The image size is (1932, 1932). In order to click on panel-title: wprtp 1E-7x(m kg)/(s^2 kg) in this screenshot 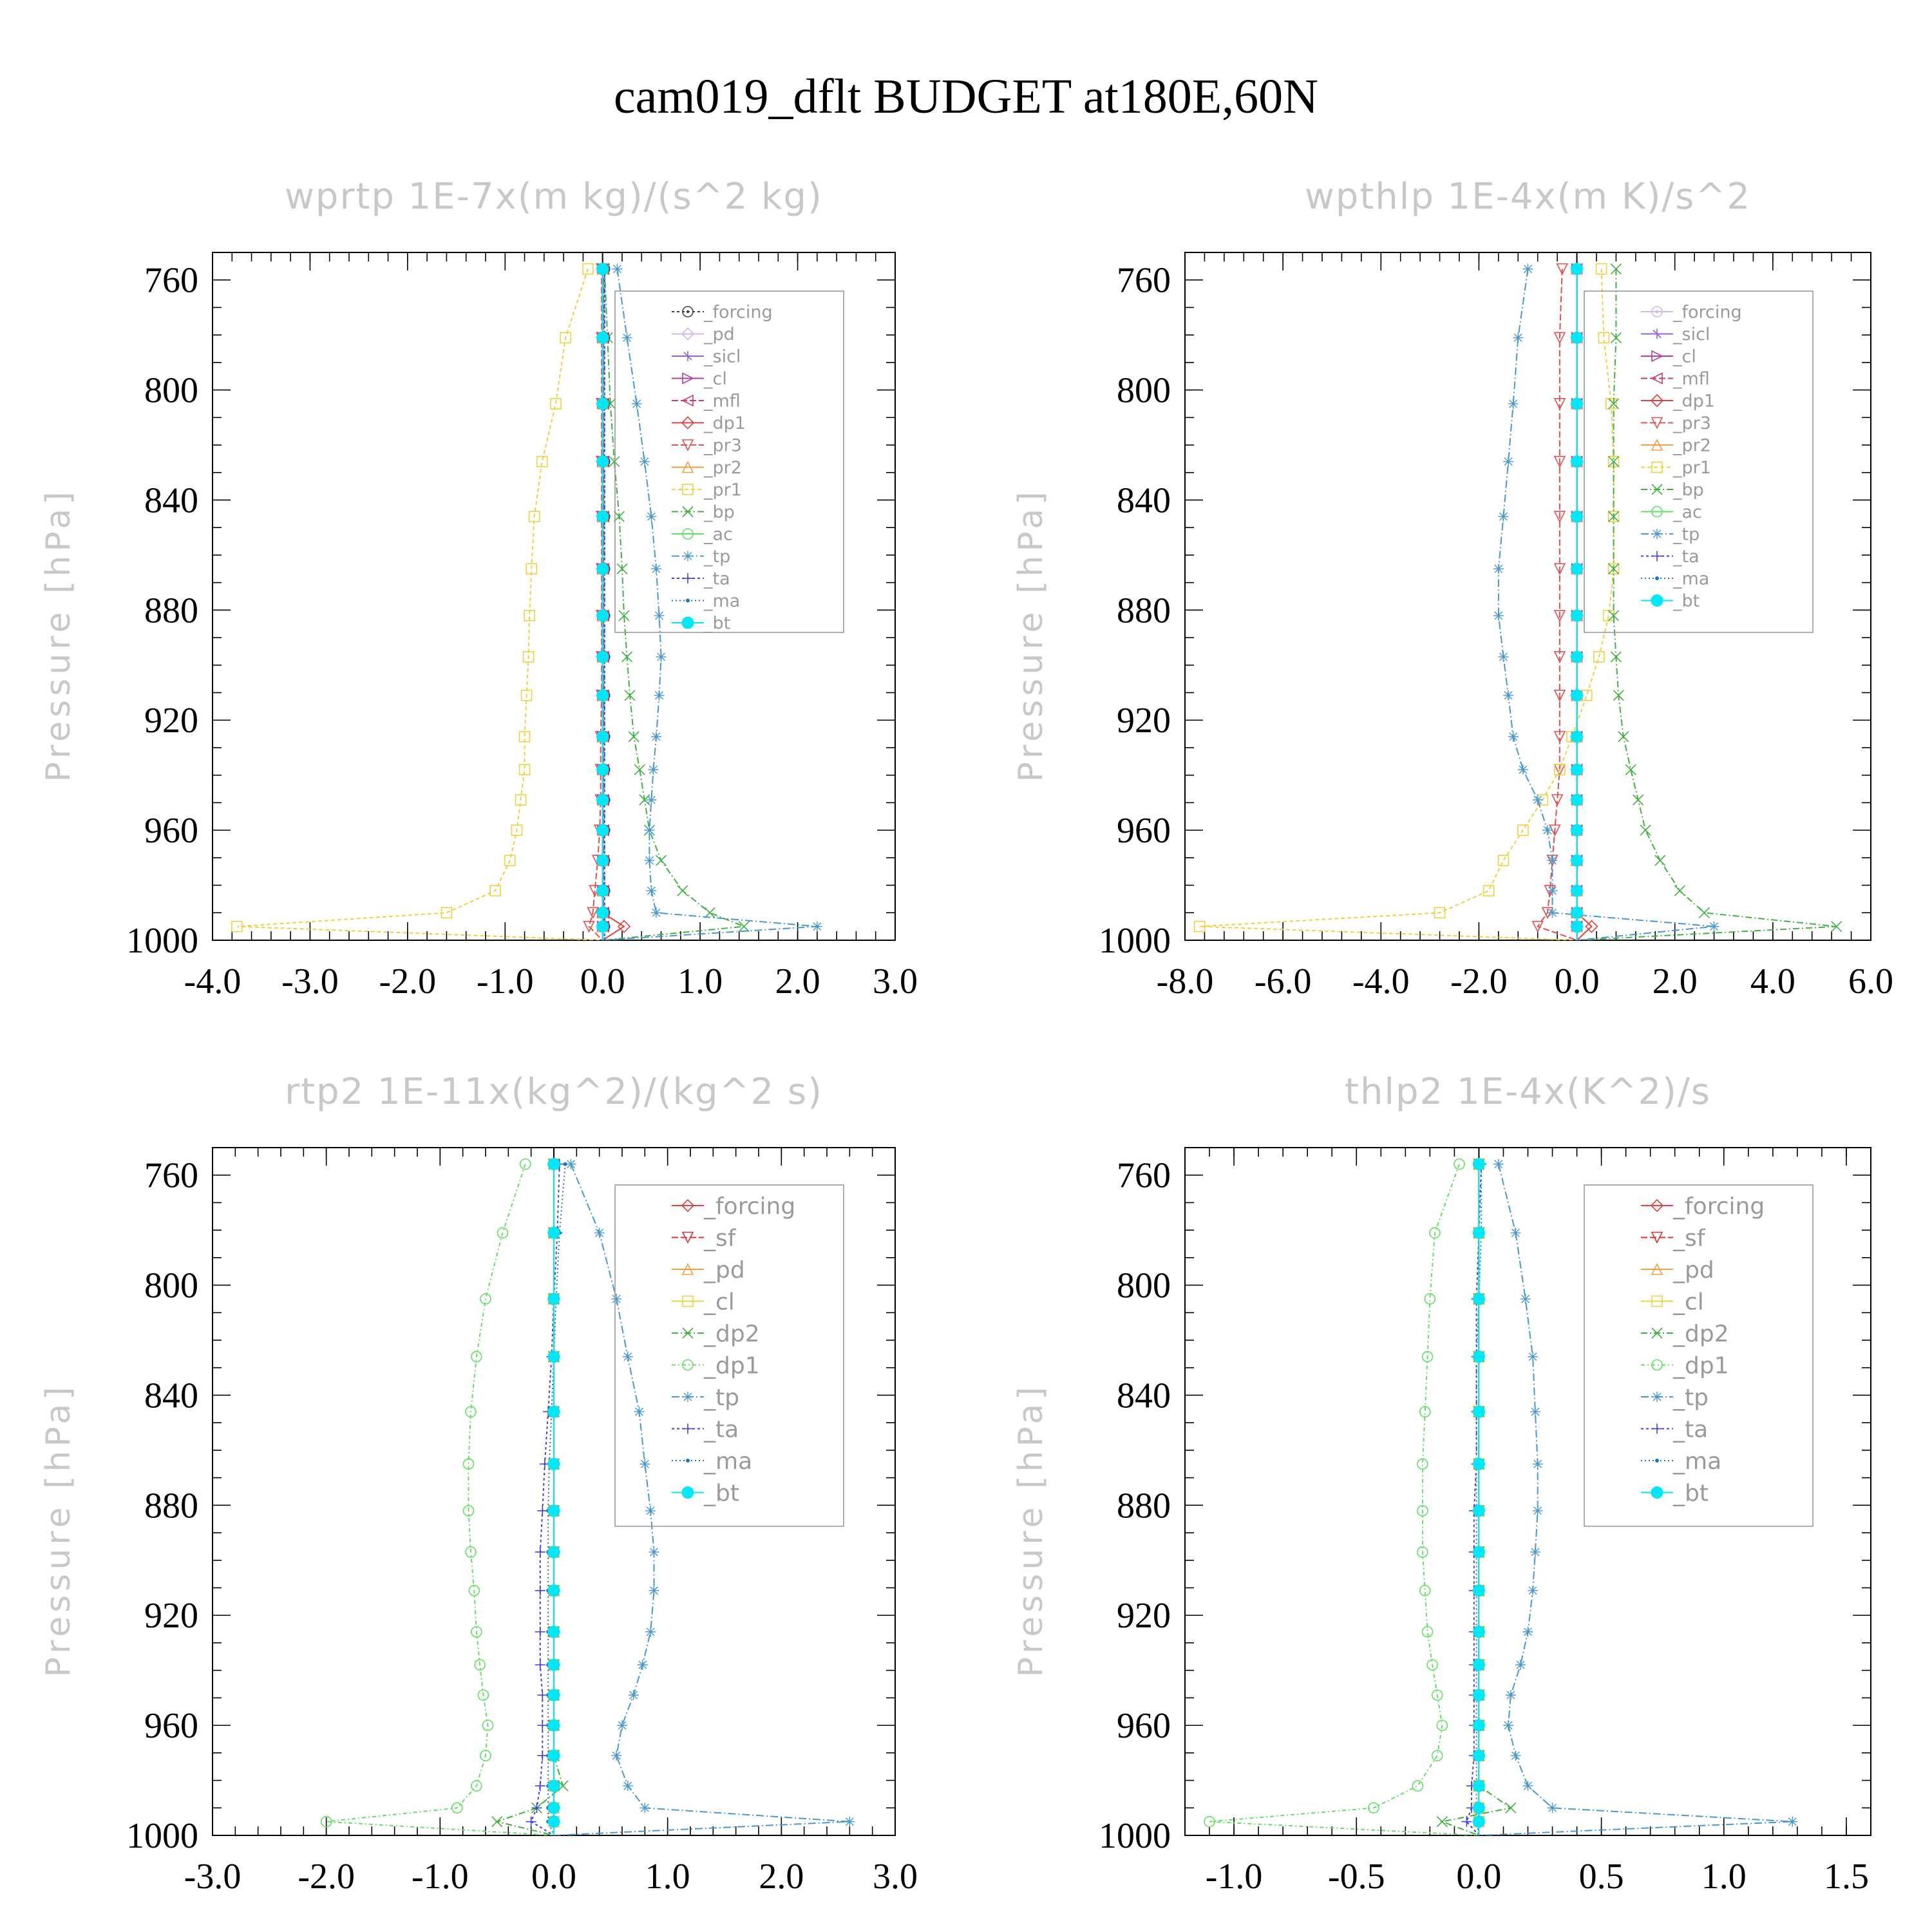, I will do `click(554, 197)`.